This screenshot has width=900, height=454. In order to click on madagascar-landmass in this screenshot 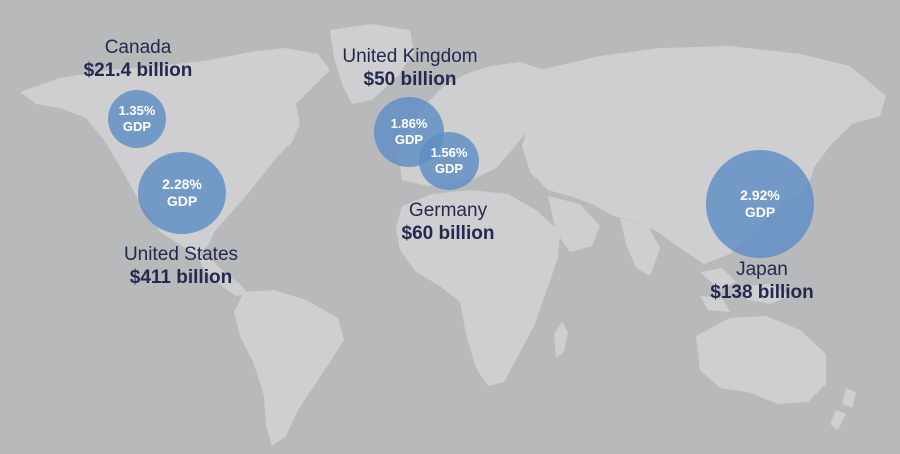, I will do `click(561, 340)`.